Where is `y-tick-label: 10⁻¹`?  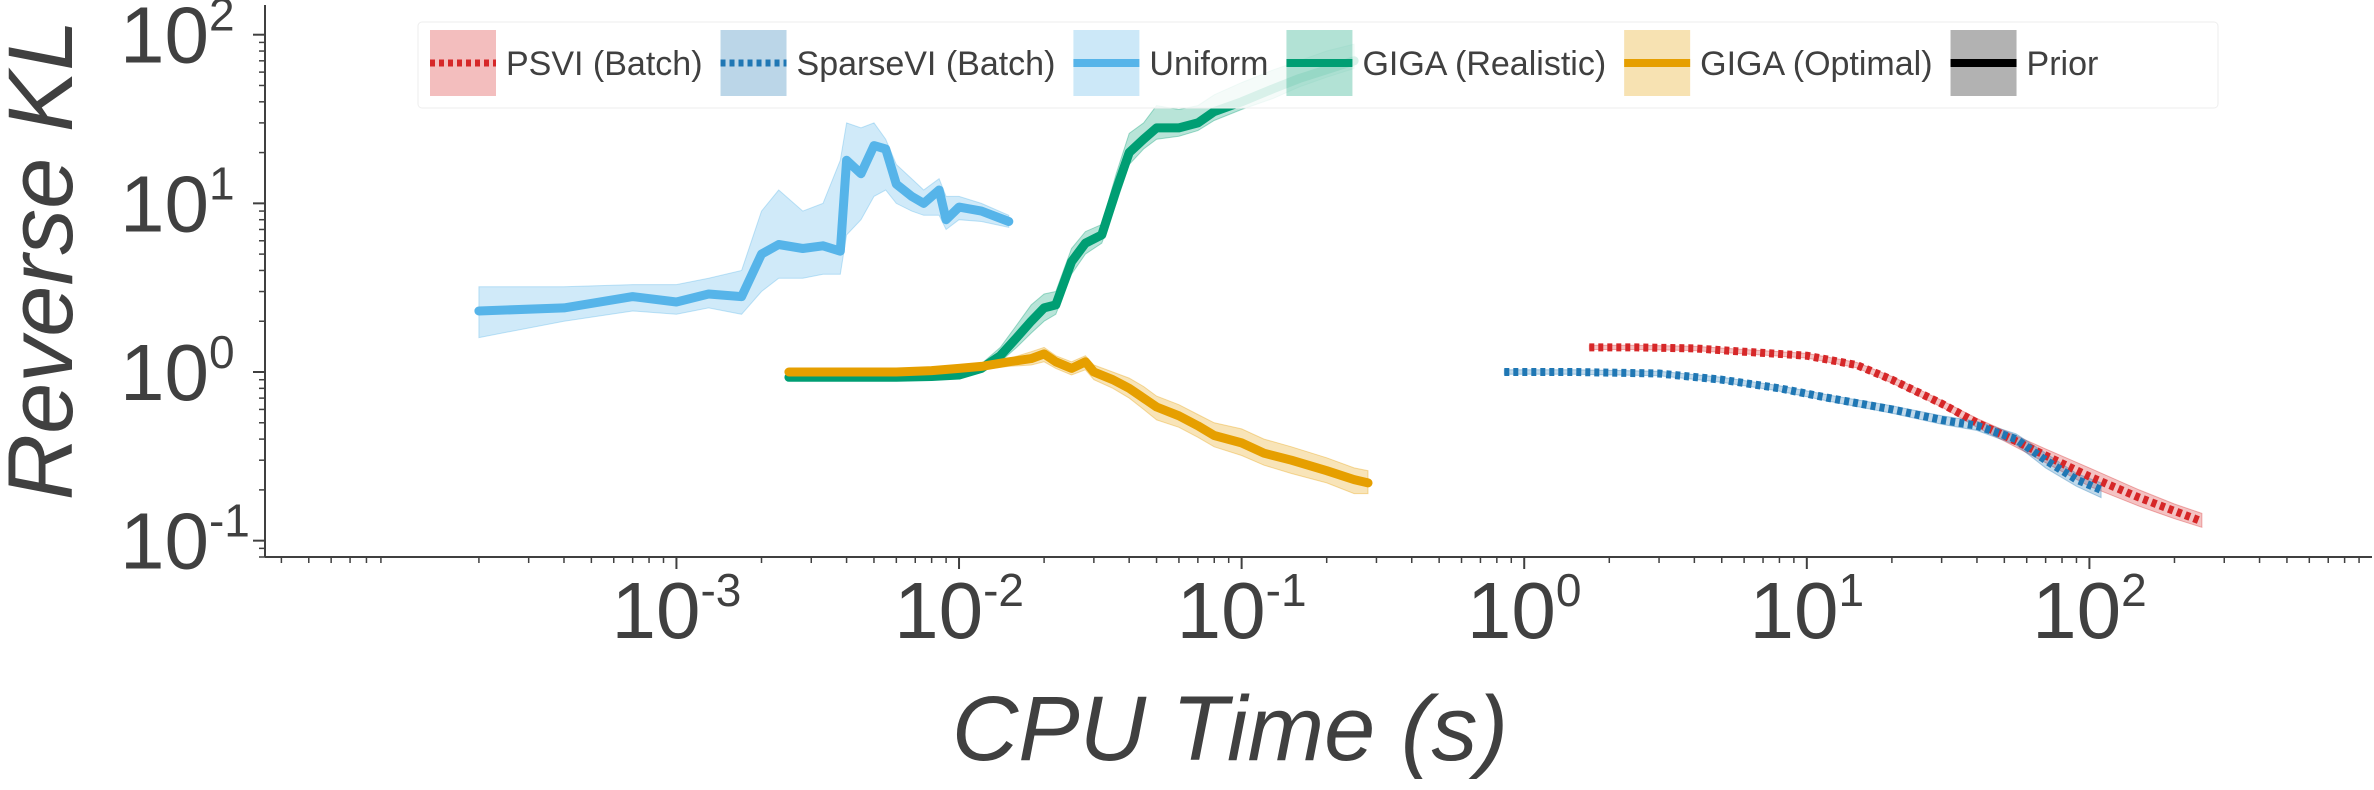 y-tick-label: 10⁻¹ is located at coordinates (185, 540).